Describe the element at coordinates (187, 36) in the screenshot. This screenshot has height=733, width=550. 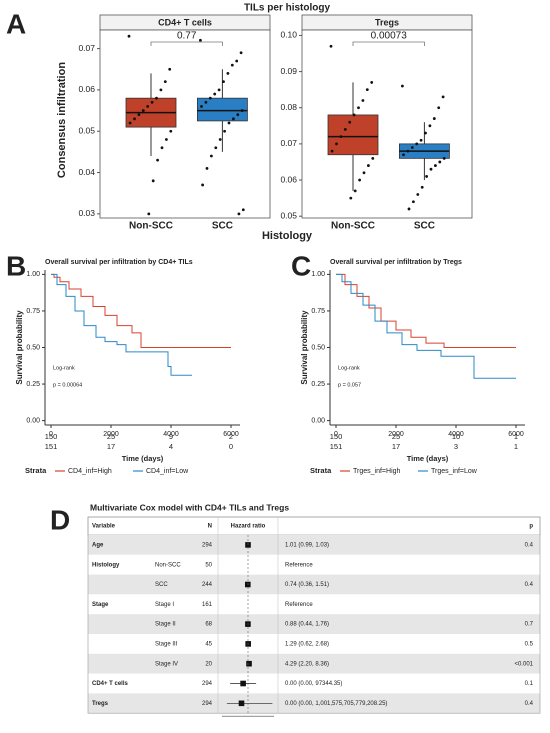
I see `p-value: 0.77` at that location.